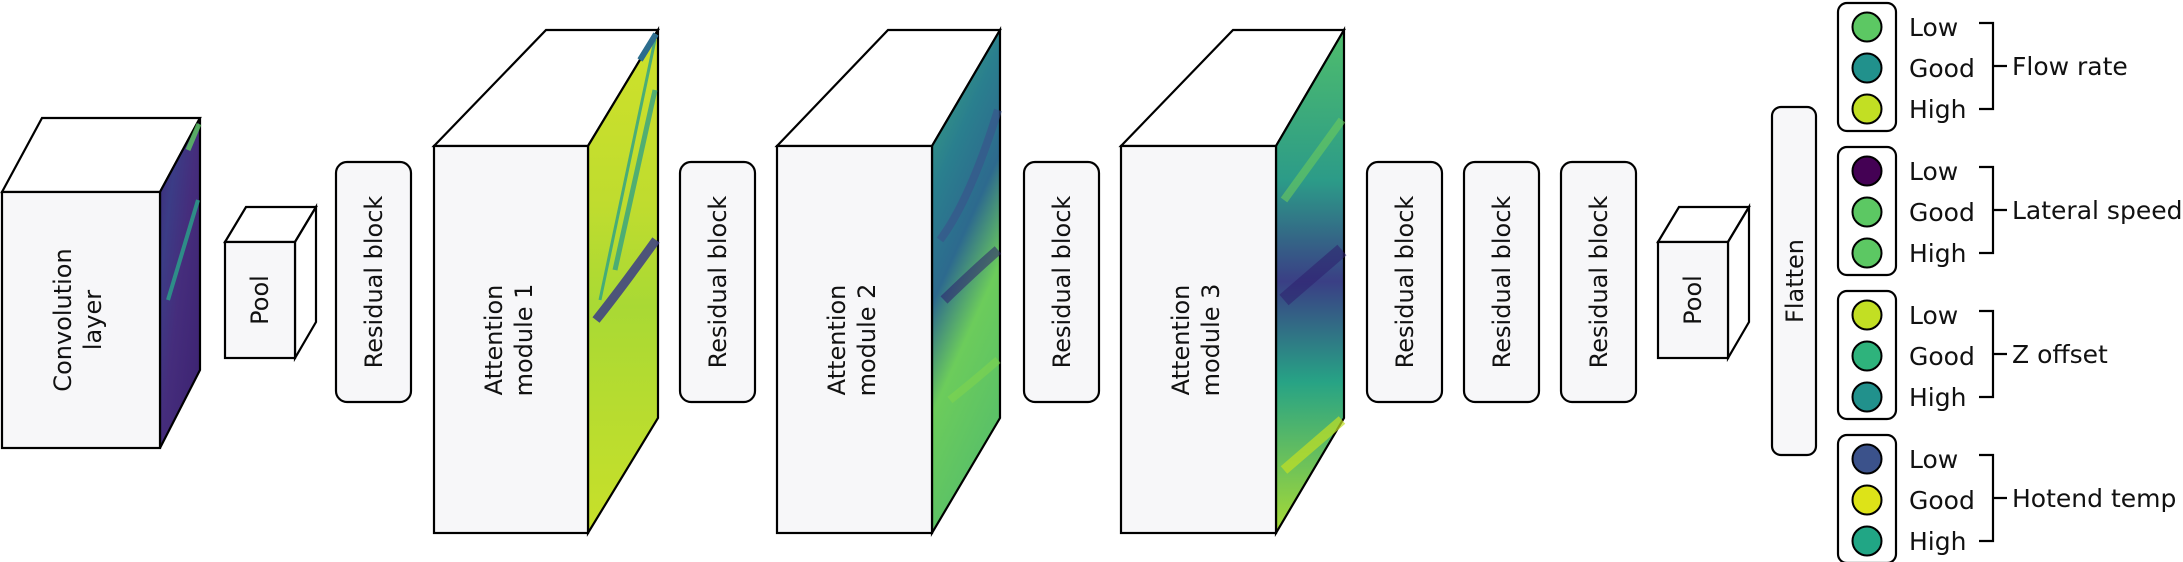 The width and height of the screenshot is (2183, 562). I want to click on residual-block-6: Residual block, so click(1598, 282).